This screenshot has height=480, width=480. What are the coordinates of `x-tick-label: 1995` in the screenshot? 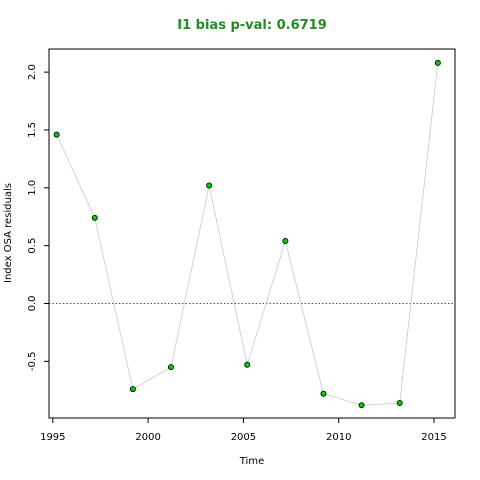 It's located at (52, 437).